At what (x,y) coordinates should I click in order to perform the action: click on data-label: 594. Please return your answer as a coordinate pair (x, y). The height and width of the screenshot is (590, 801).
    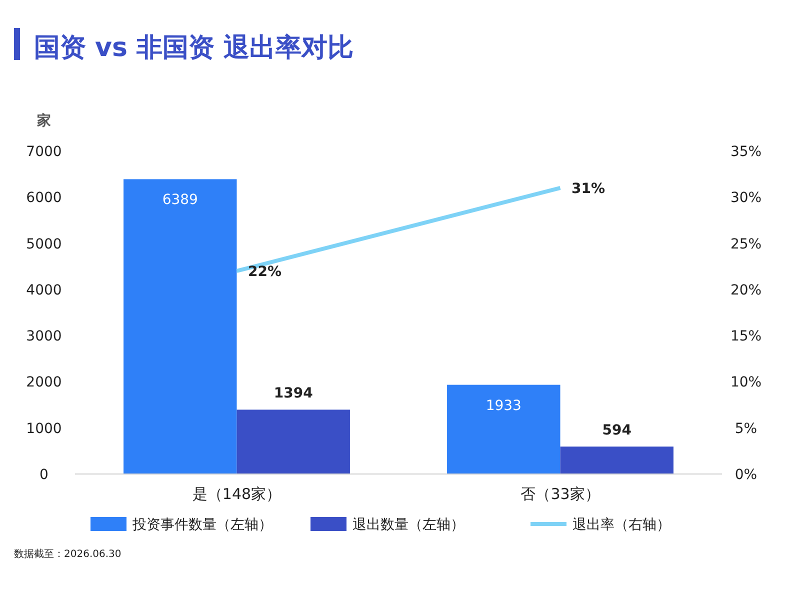
    Looking at the image, I should click on (617, 430).